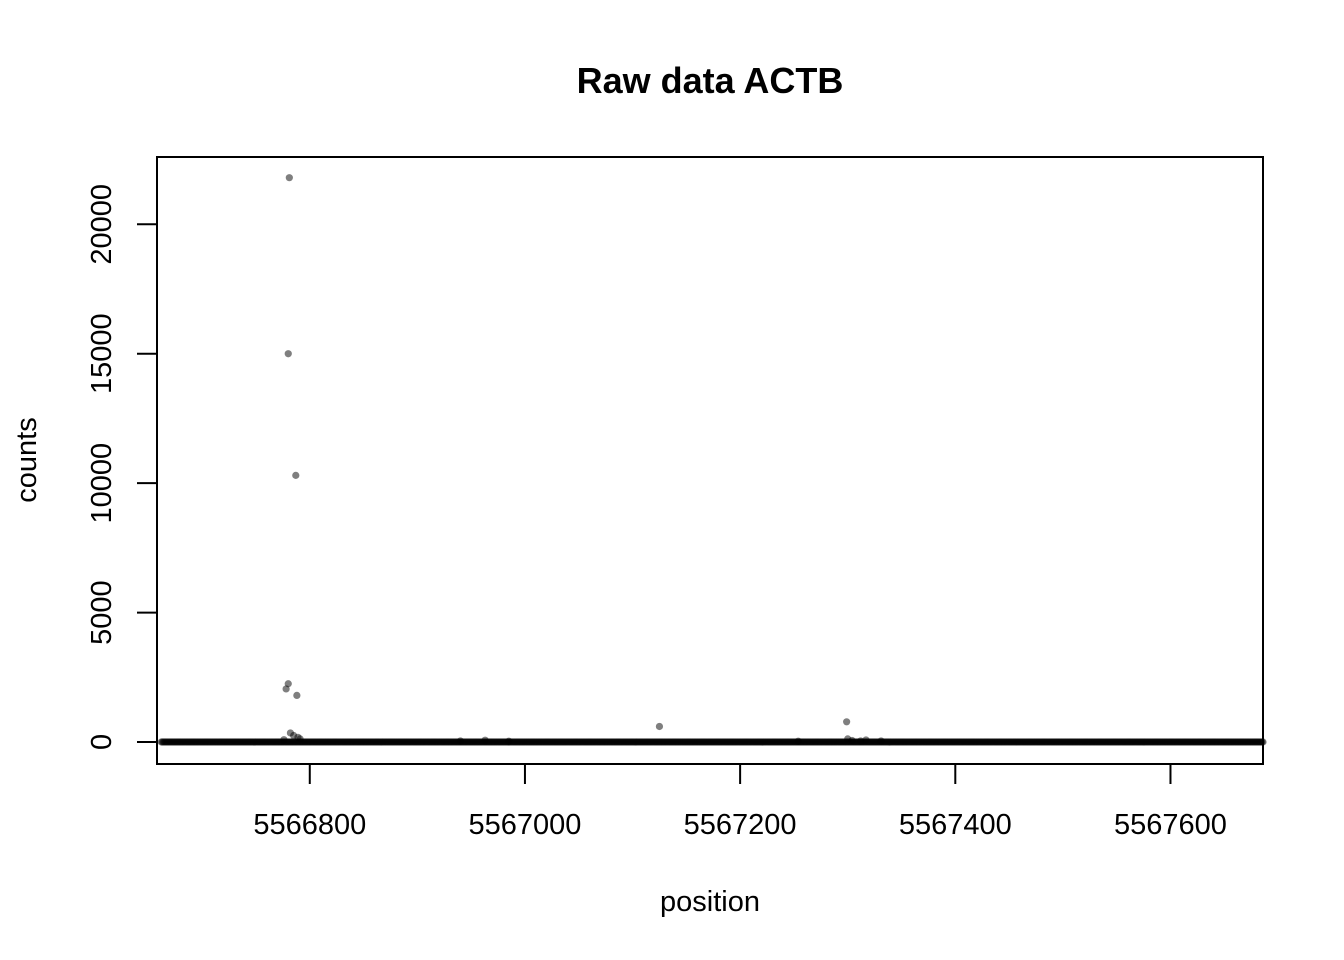 The height and width of the screenshot is (960, 1344). Describe the element at coordinates (955, 825) in the screenshot. I see `x-tick-label: 5567400` at that location.